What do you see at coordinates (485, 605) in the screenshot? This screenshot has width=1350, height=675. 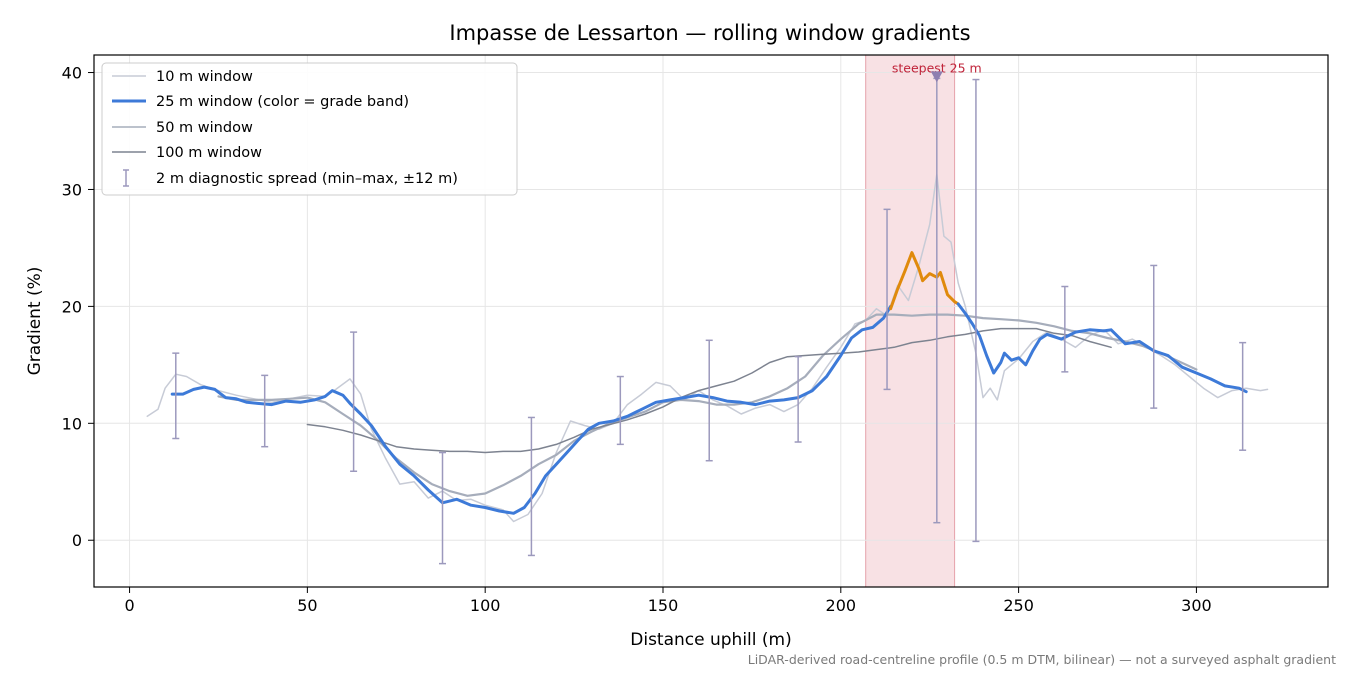 I see `x-tick-label: 100` at bounding box center [485, 605].